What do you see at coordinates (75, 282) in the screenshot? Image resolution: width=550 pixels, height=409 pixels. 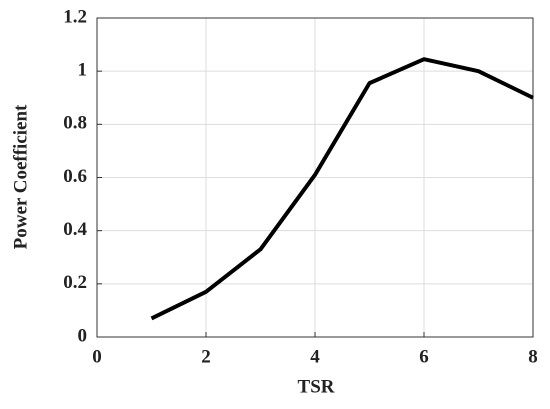 I see `y-tick-label: 0.2` at bounding box center [75, 282].